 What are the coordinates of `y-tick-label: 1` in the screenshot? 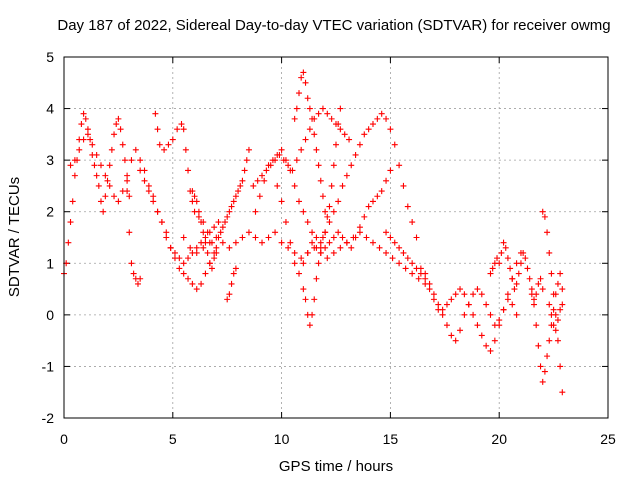 It's located at (50, 263).